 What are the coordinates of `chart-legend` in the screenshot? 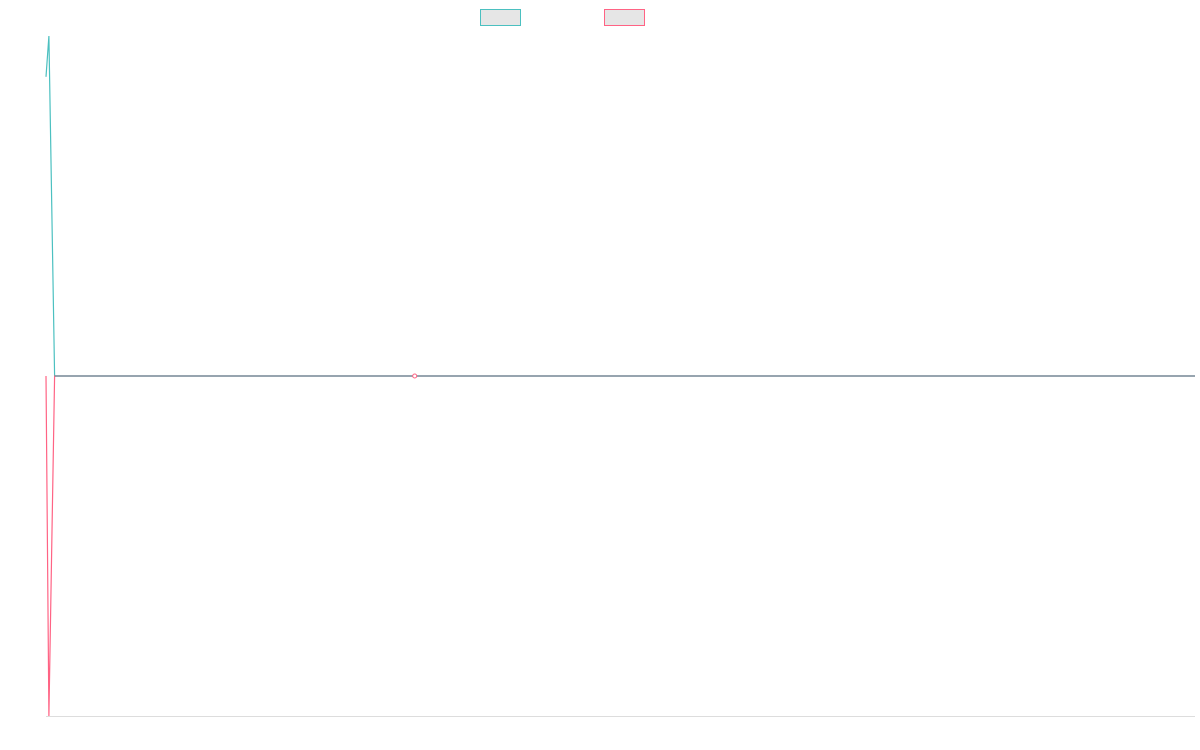 It's located at (600, 18).